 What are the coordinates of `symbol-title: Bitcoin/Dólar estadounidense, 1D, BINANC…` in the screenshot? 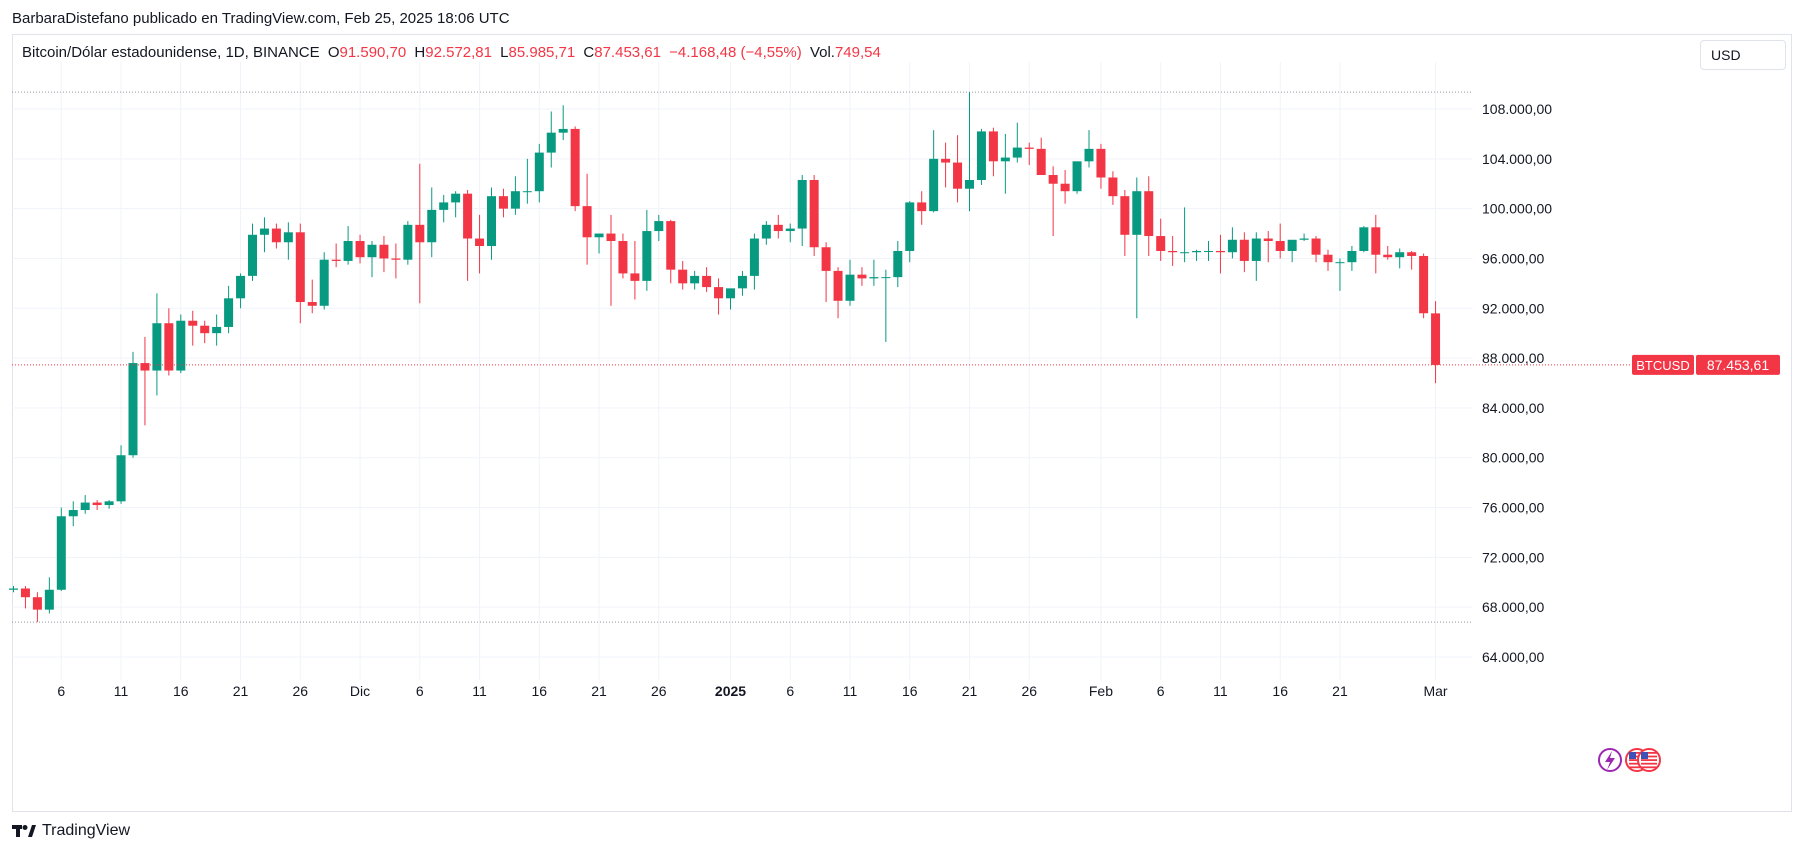 It's located at (171, 52).